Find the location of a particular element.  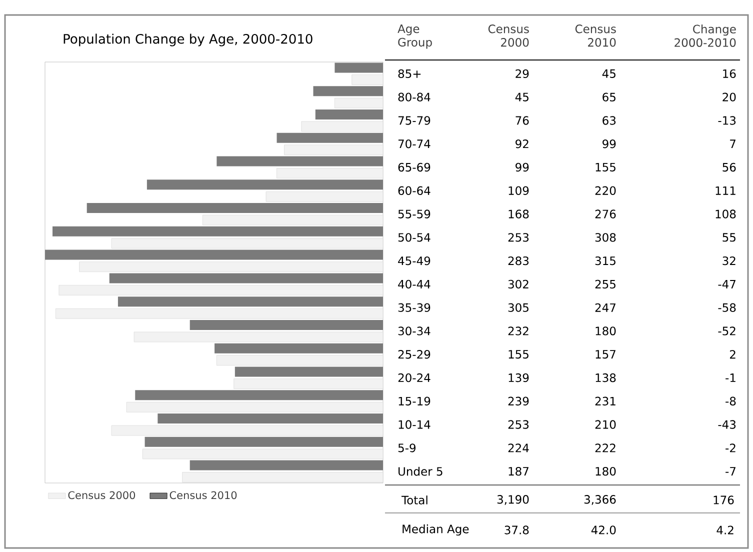

data-label: 3,366 is located at coordinates (600, 500).